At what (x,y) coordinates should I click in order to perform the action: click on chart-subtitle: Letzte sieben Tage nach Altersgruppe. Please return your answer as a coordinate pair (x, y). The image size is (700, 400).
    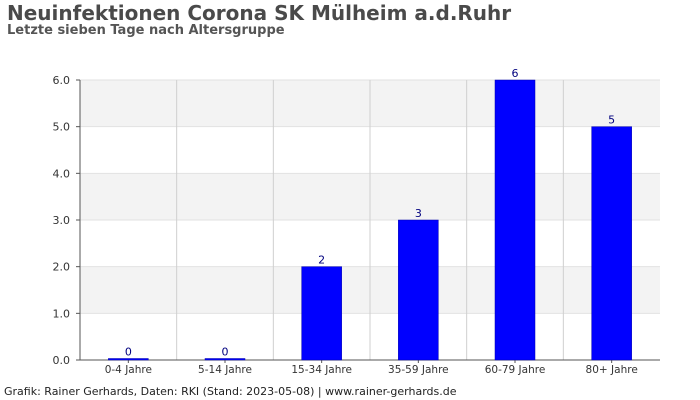
    Looking at the image, I should click on (146, 30).